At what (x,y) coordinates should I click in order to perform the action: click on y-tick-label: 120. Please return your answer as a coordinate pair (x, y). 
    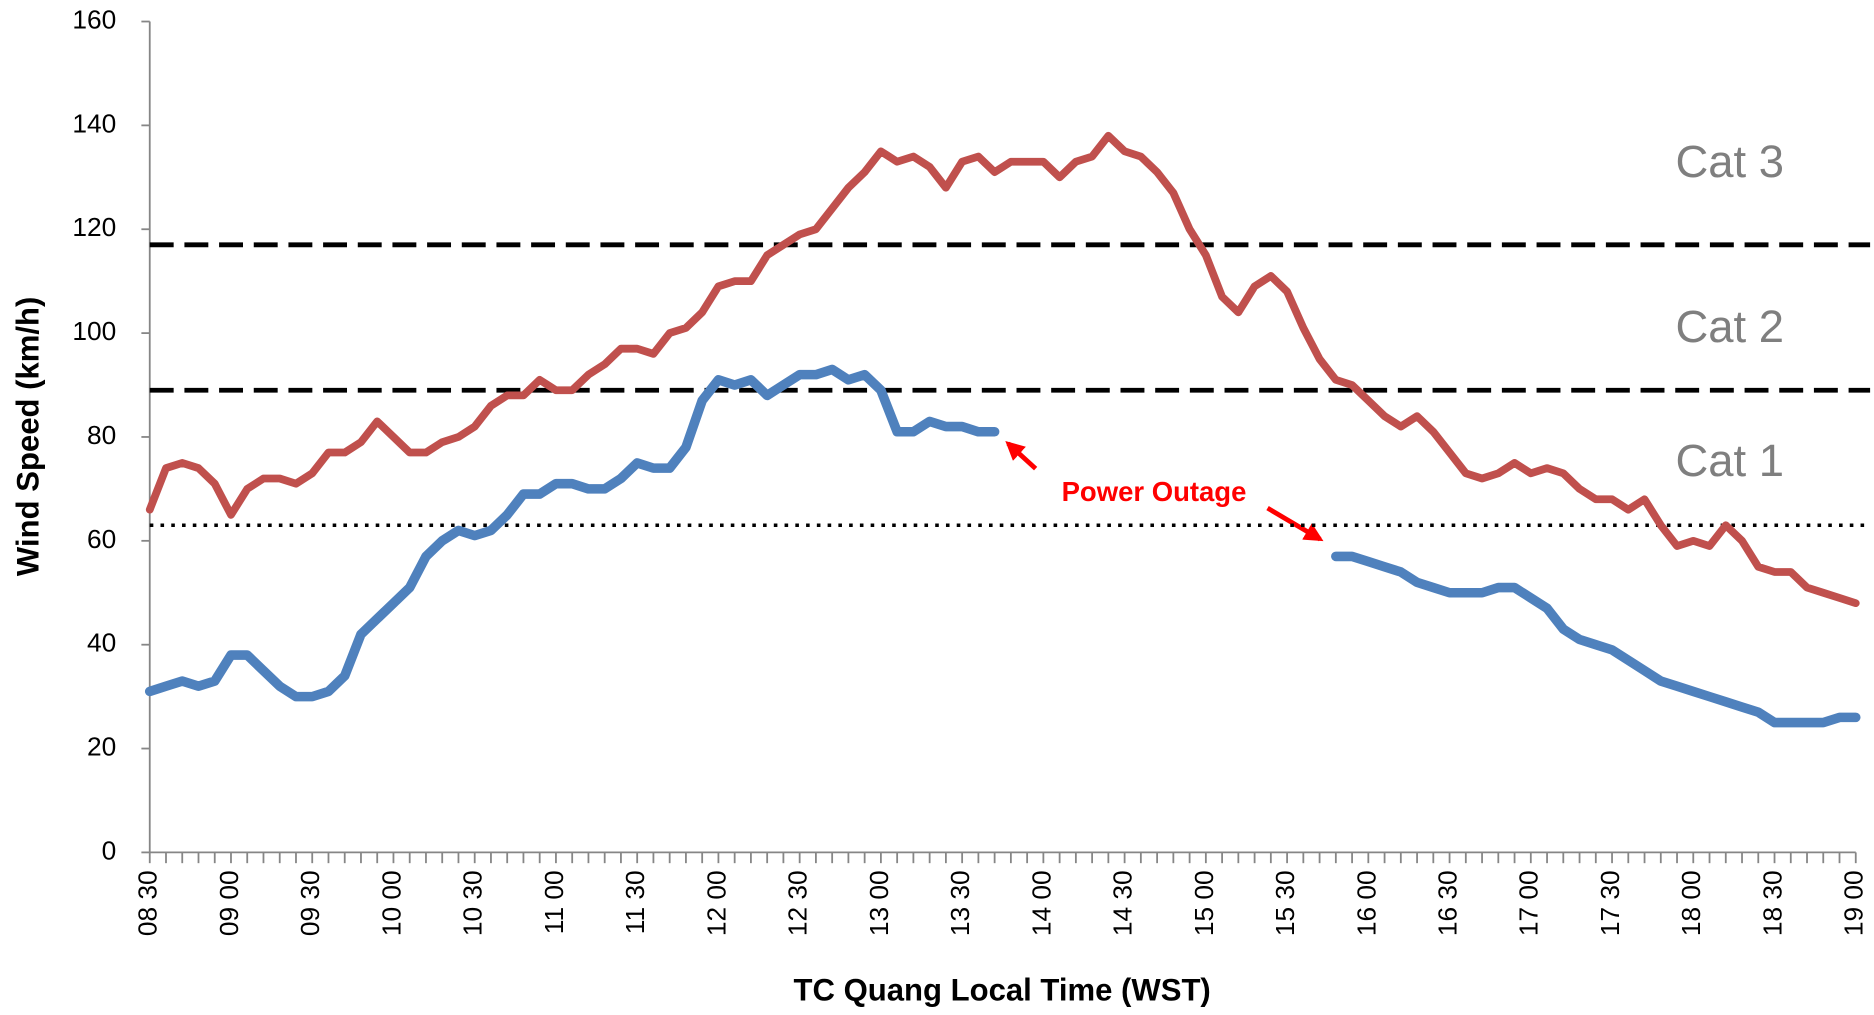
    Looking at the image, I should click on (94, 227).